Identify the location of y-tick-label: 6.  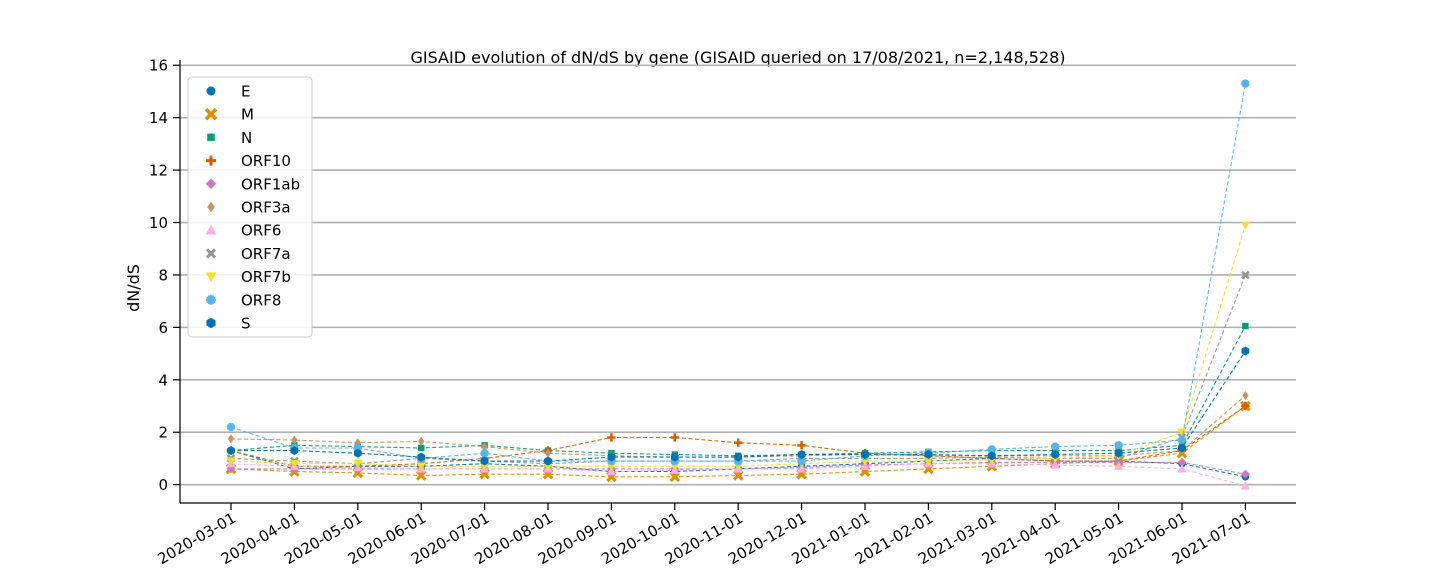
(163, 328).